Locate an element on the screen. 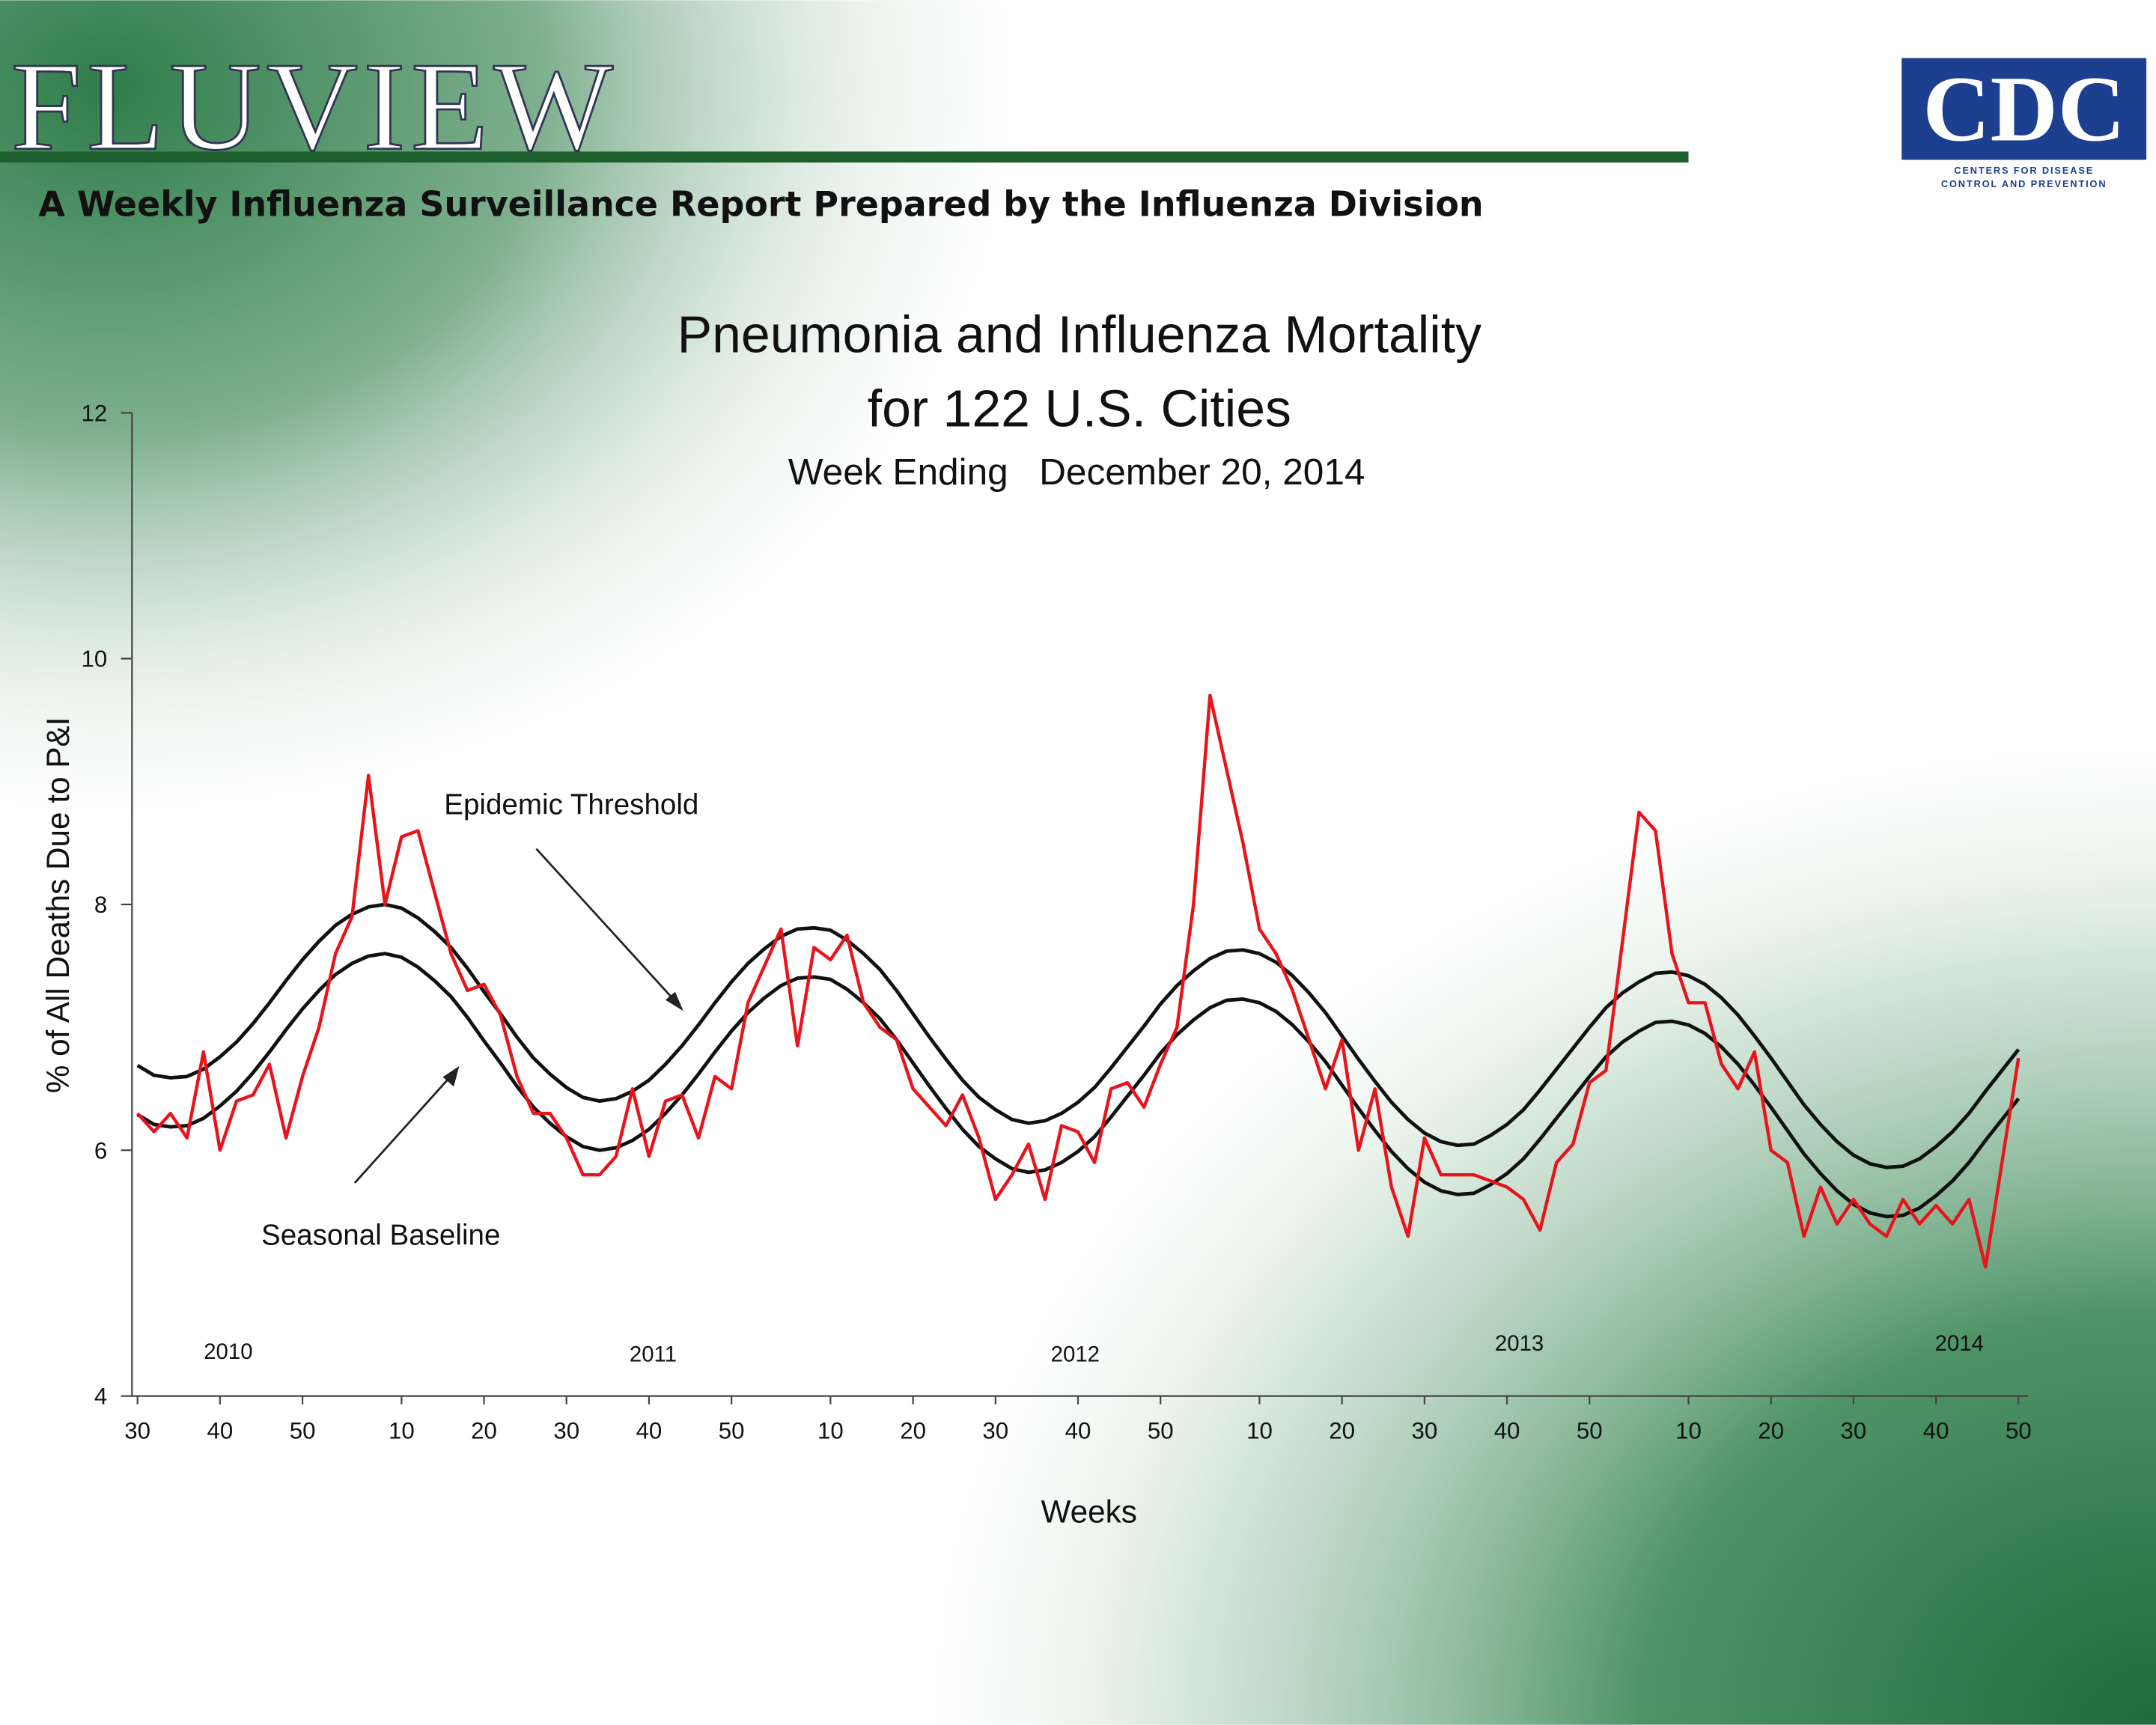 The height and width of the screenshot is (1725, 2156). agency-name: CENTERS FOR DISEASE is located at coordinates (2024, 170).